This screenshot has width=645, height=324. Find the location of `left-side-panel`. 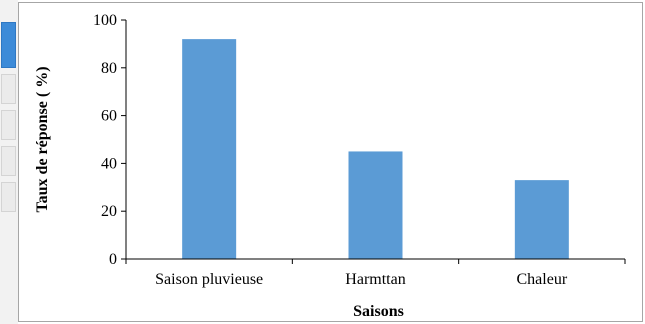

left-side-panel is located at coordinates (9, 162).